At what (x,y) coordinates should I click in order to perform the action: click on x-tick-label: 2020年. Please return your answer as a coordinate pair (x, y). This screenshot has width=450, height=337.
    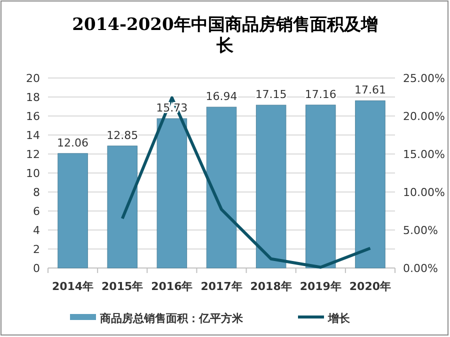
    Looking at the image, I should click on (370, 286).